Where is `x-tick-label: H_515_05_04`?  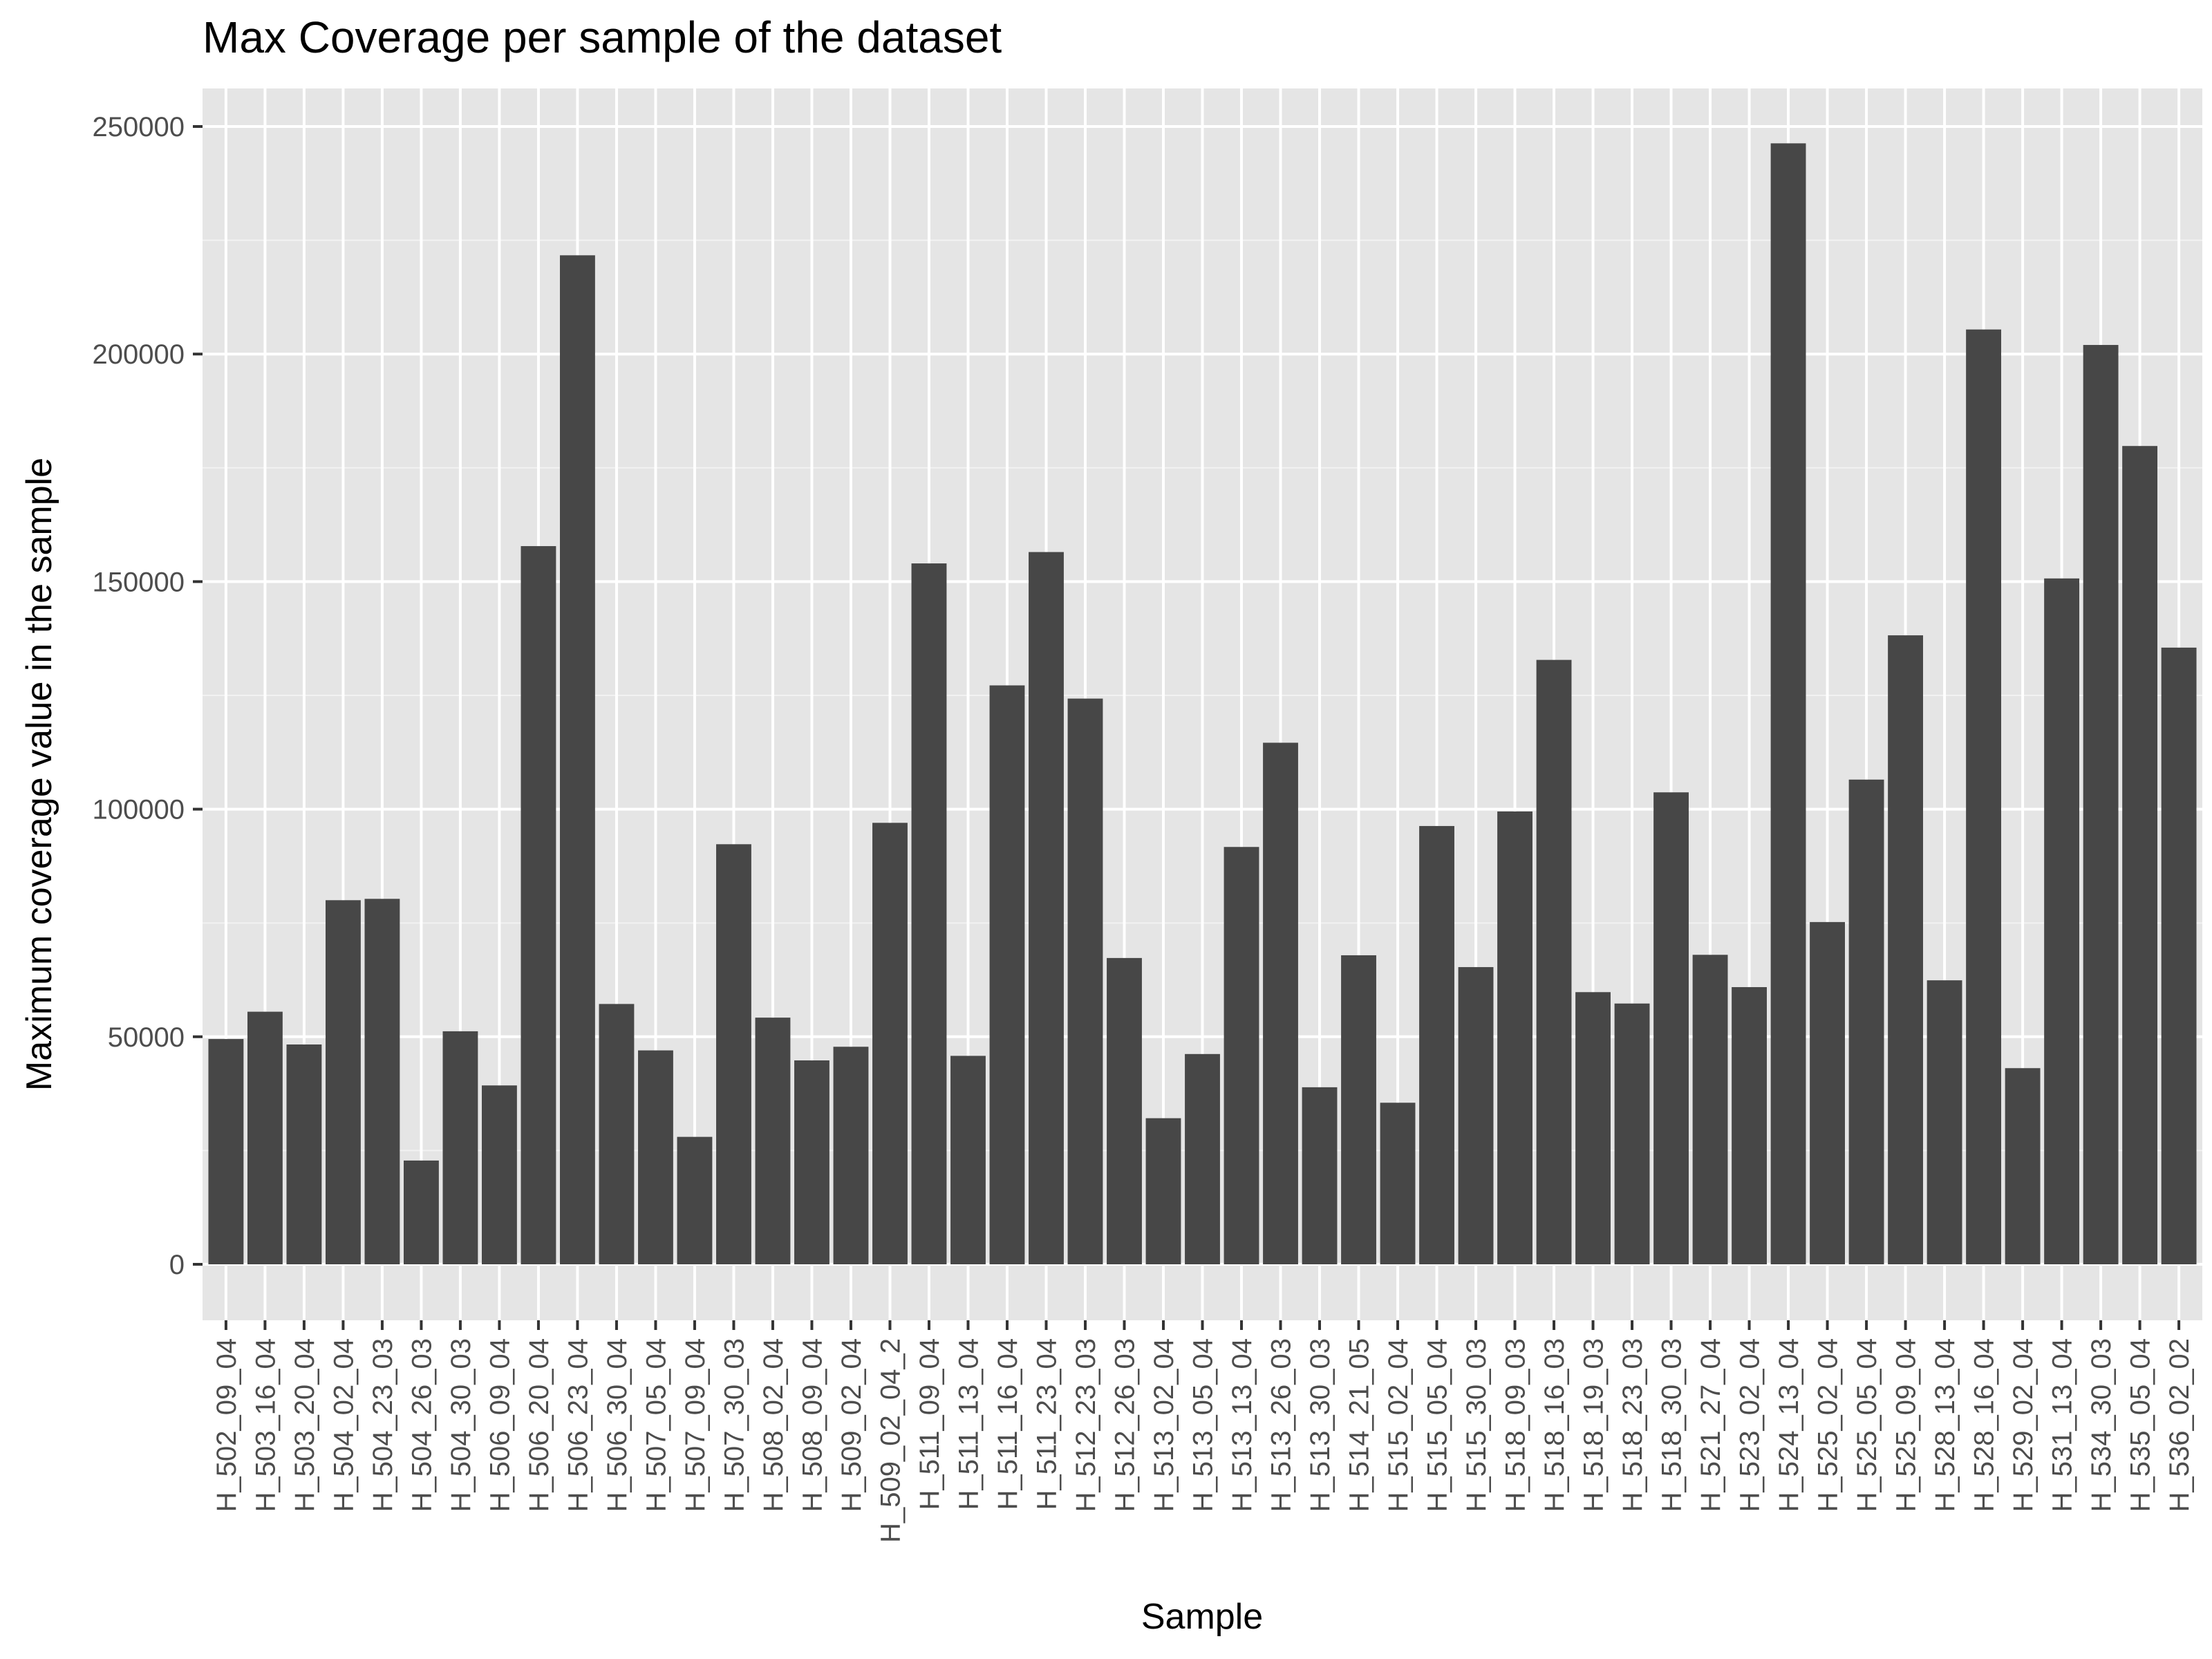
x-tick-label: H_515_05_04 is located at coordinates (1438, 1425).